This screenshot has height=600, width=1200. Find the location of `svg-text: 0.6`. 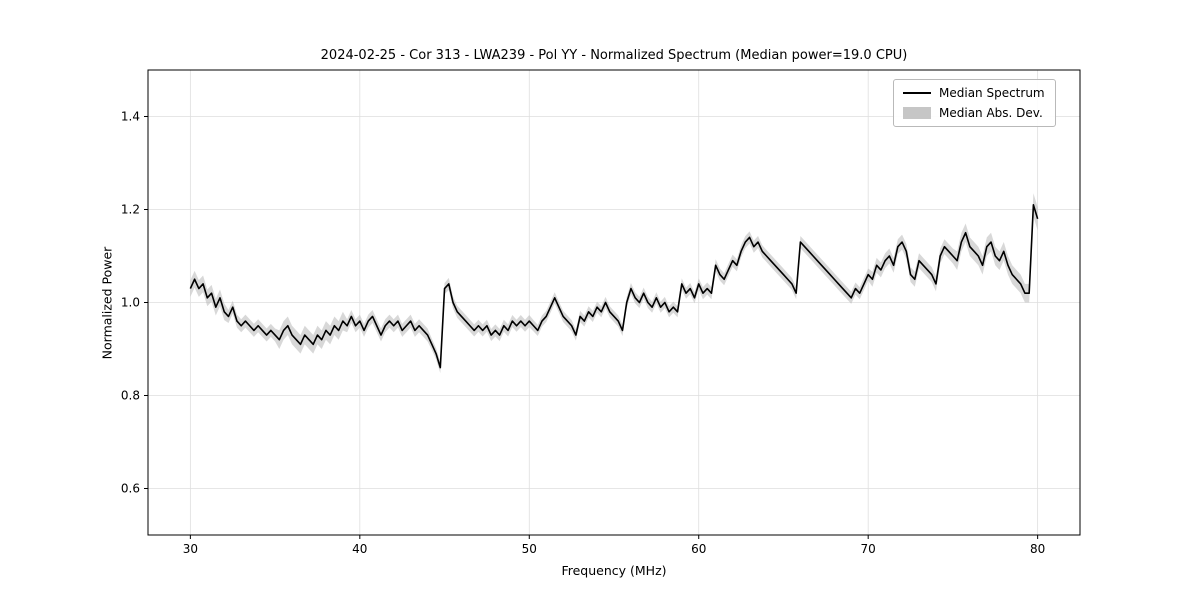

svg-text: 0.6 is located at coordinates (130, 489).